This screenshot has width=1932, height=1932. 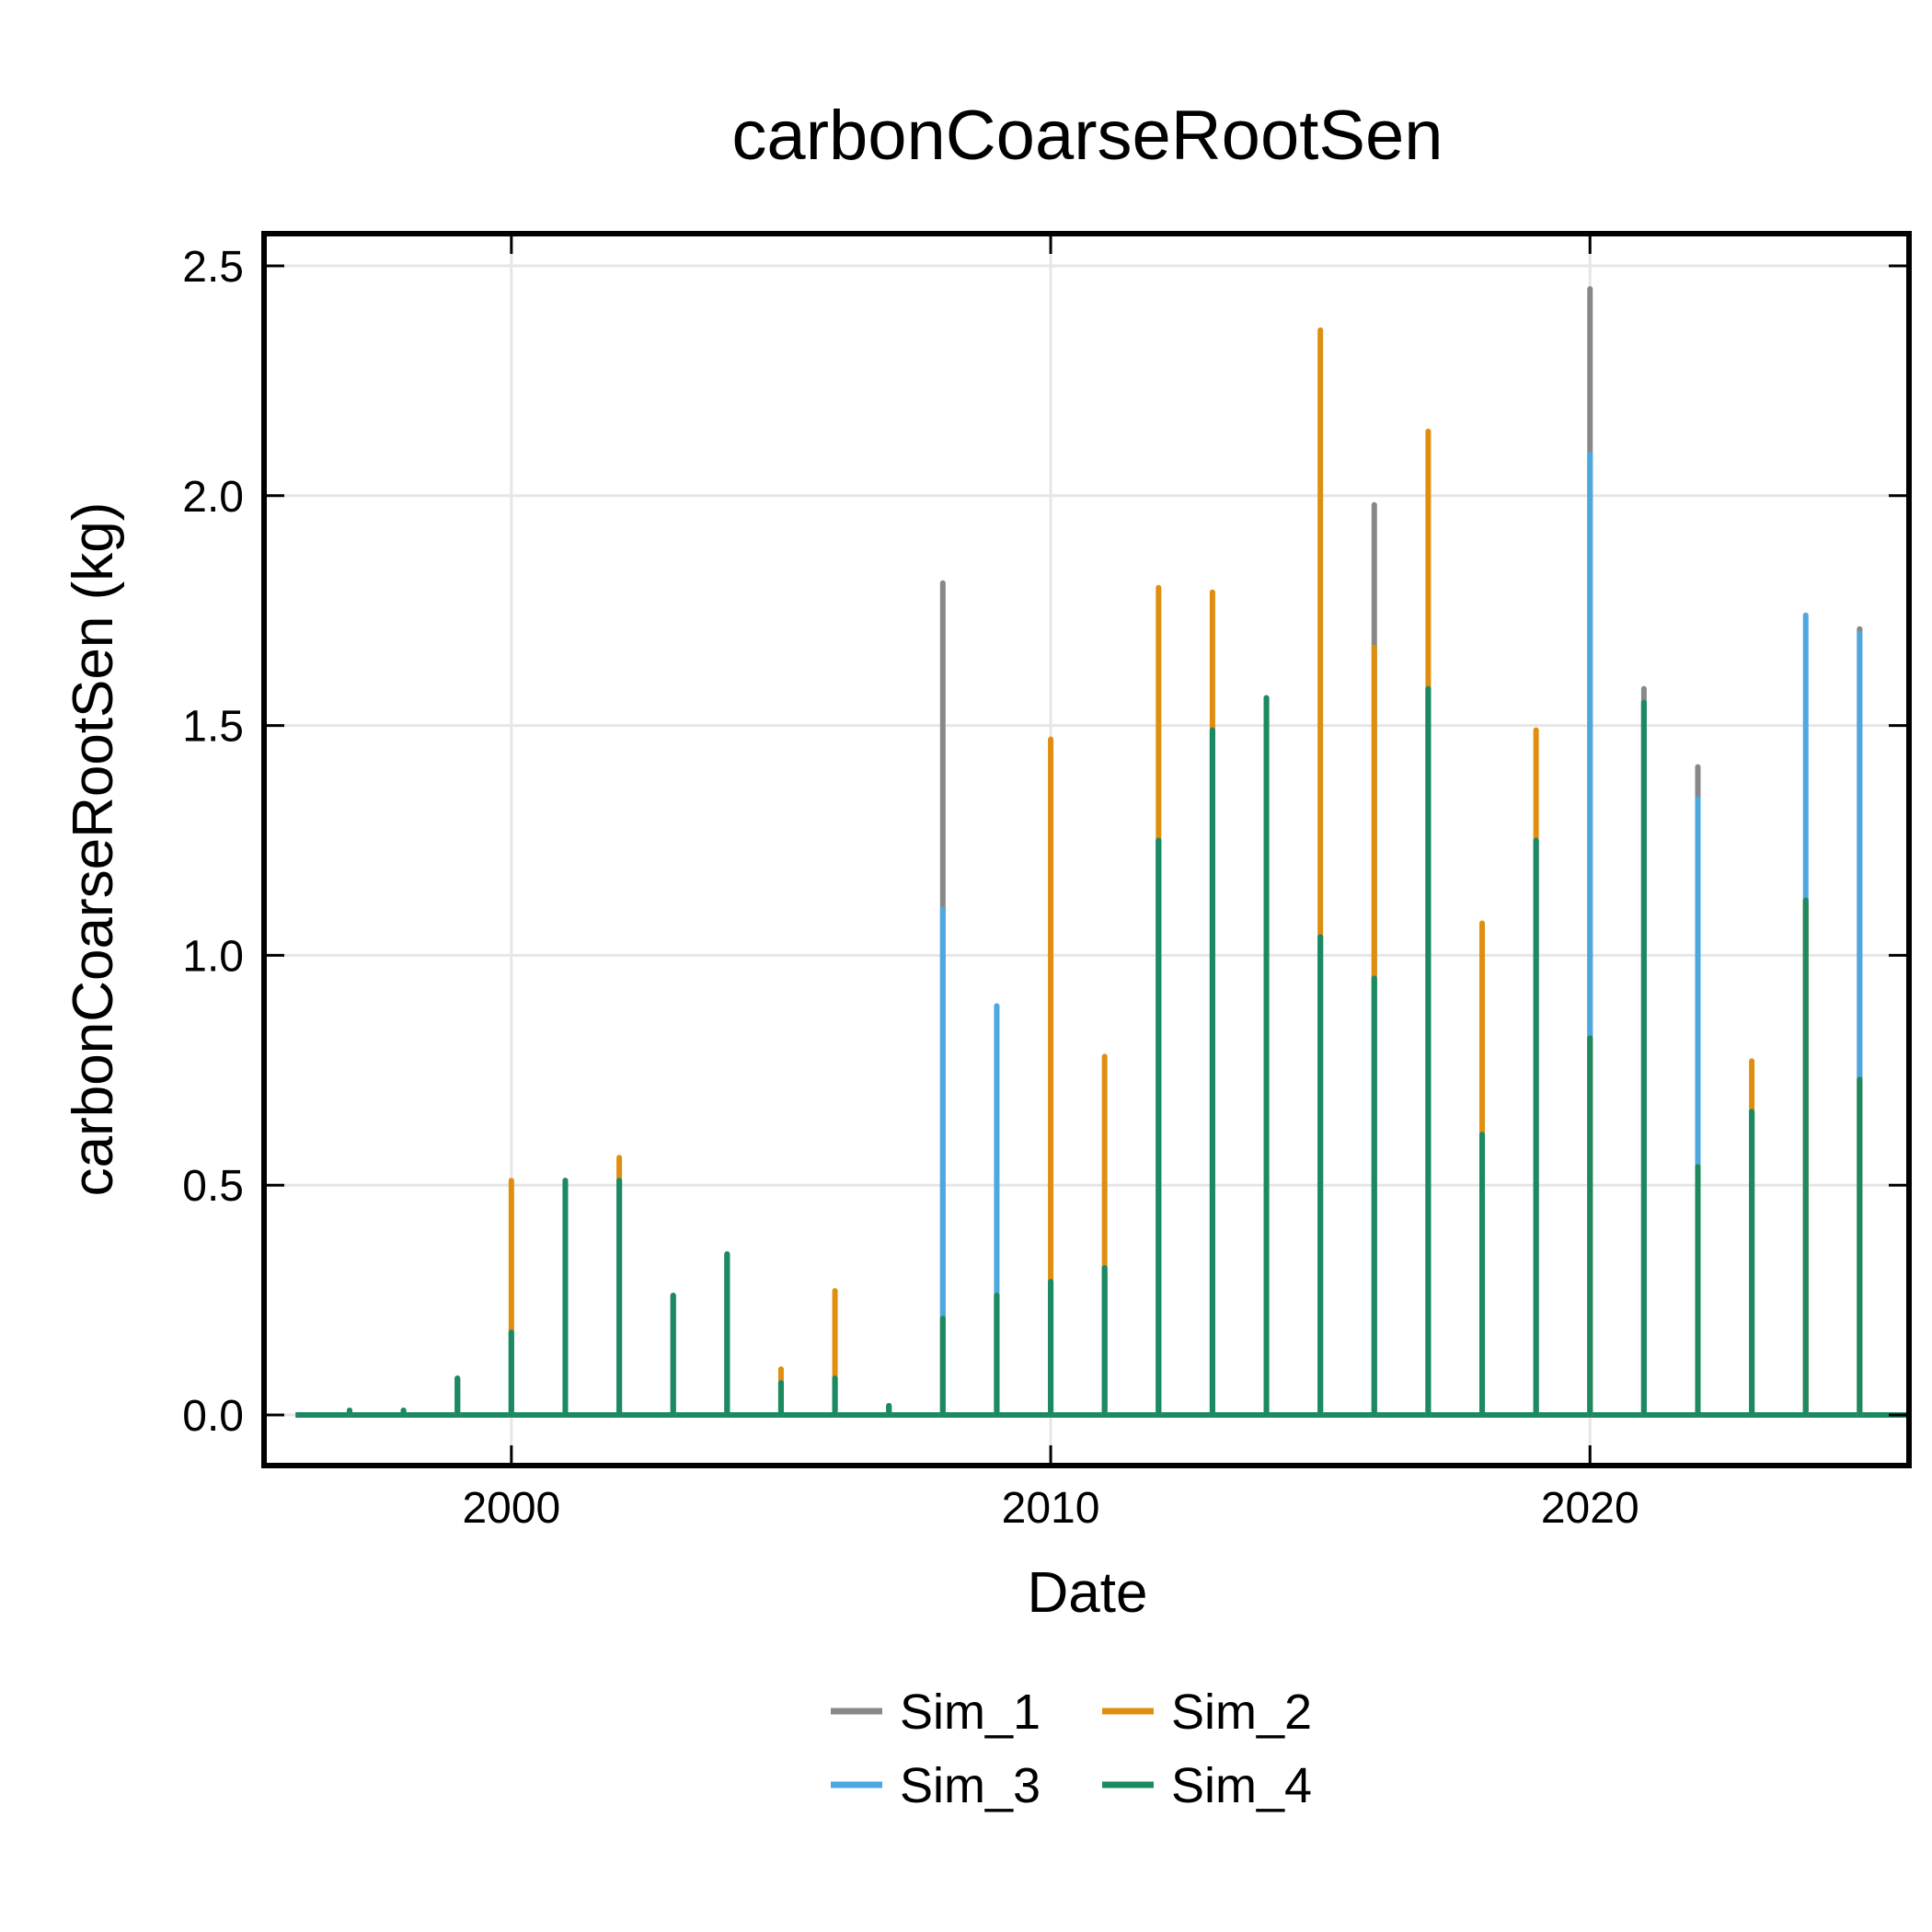 What do you see at coordinates (213, 497) in the screenshot?
I see `y-tick-label: 2.0` at bounding box center [213, 497].